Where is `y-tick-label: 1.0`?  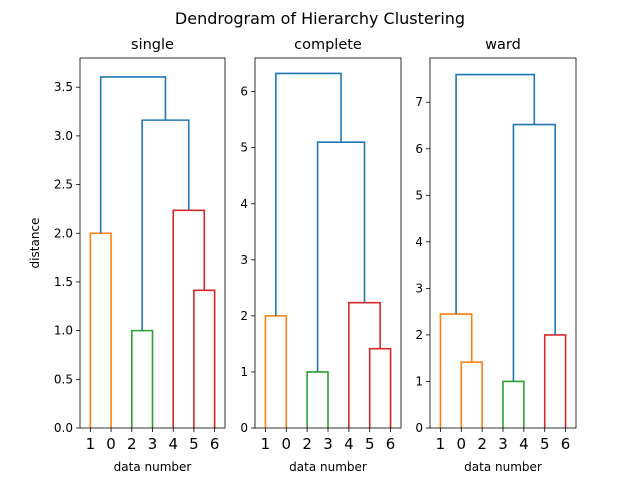
y-tick-label: 1.0 is located at coordinates (63, 331).